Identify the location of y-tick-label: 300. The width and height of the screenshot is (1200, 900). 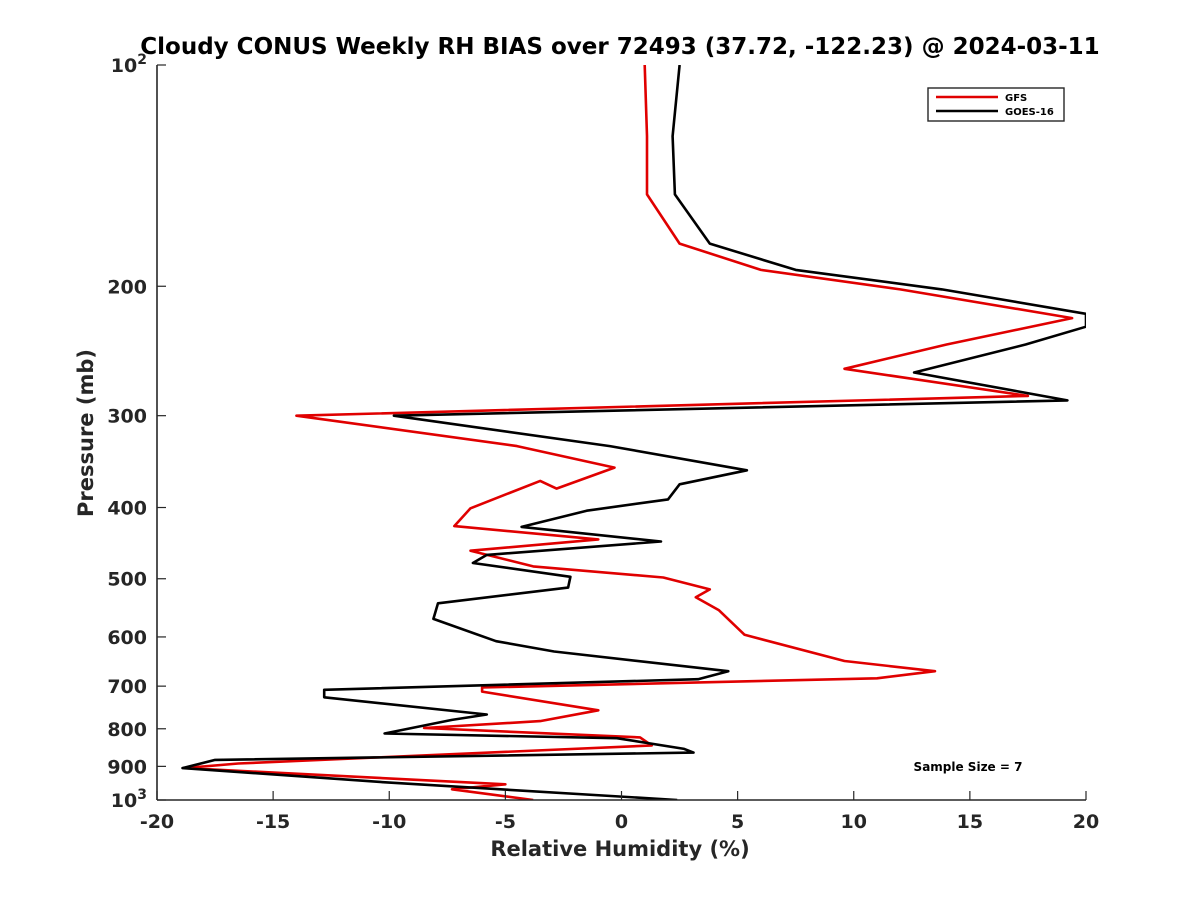
(127, 417).